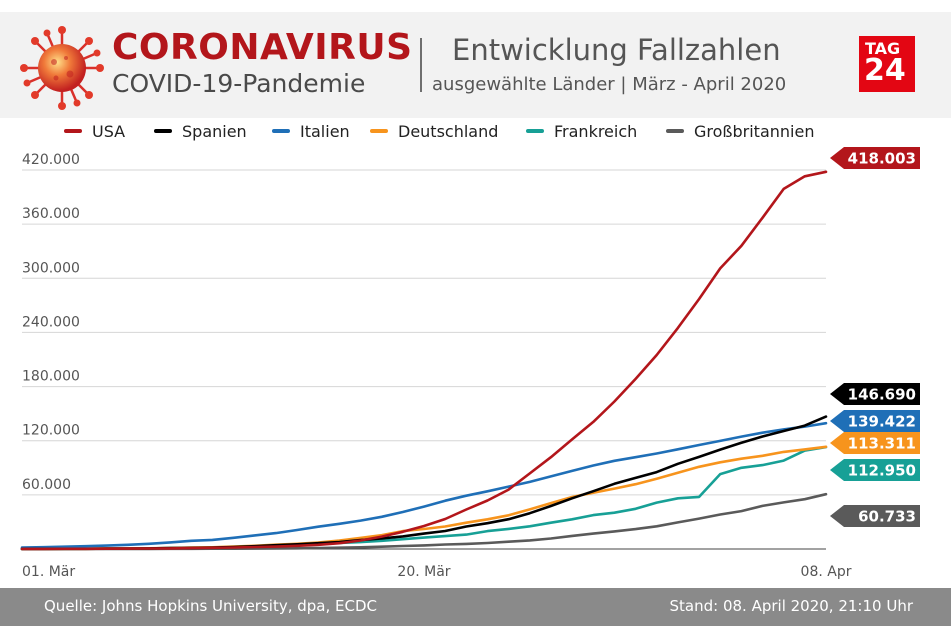  Describe the element at coordinates (325, 131) in the screenshot. I see `legend-label-italien: Italien` at that location.